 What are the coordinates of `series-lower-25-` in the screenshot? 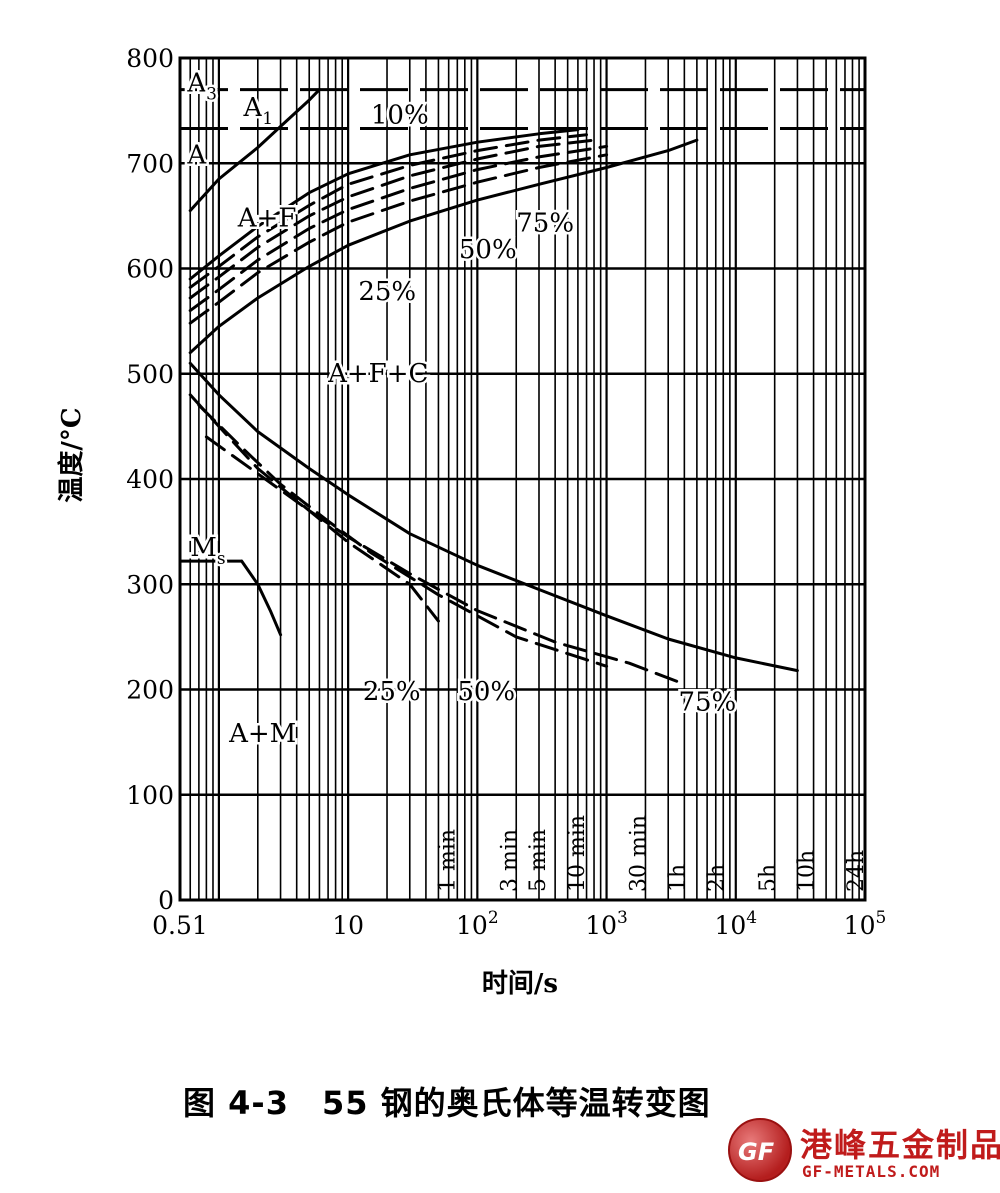 It's located at (314, 508).